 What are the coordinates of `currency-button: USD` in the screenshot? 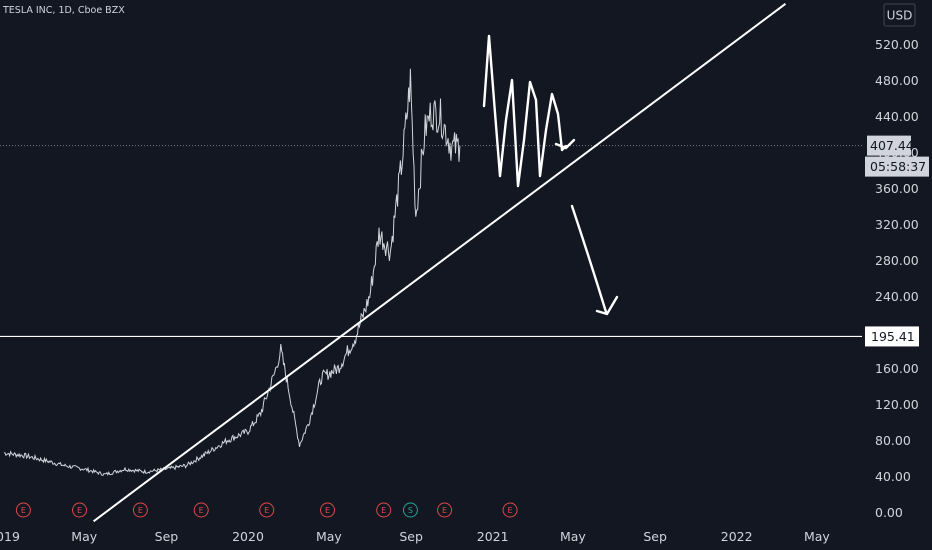 It's located at (899, 15).